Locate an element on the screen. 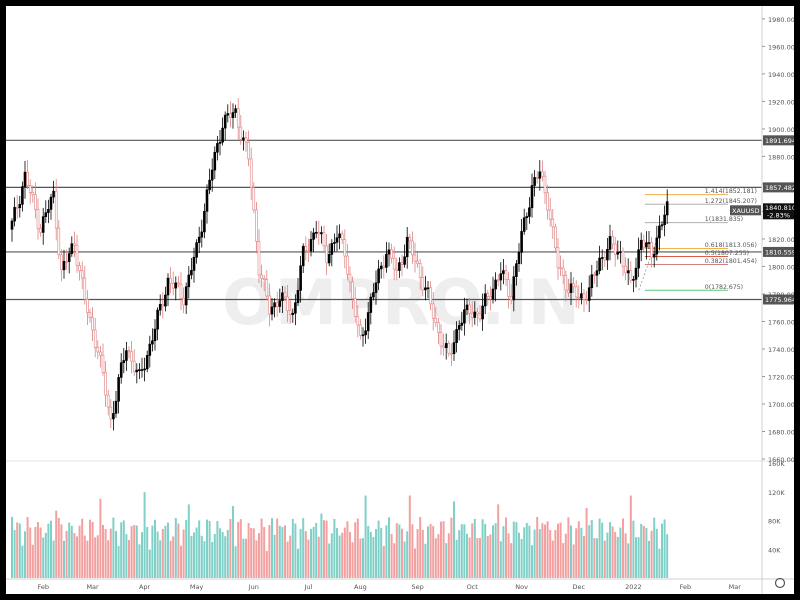 The height and width of the screenshot is (600, 800). fib-label: 0(1782.675) is located at coordinates (724, 287).